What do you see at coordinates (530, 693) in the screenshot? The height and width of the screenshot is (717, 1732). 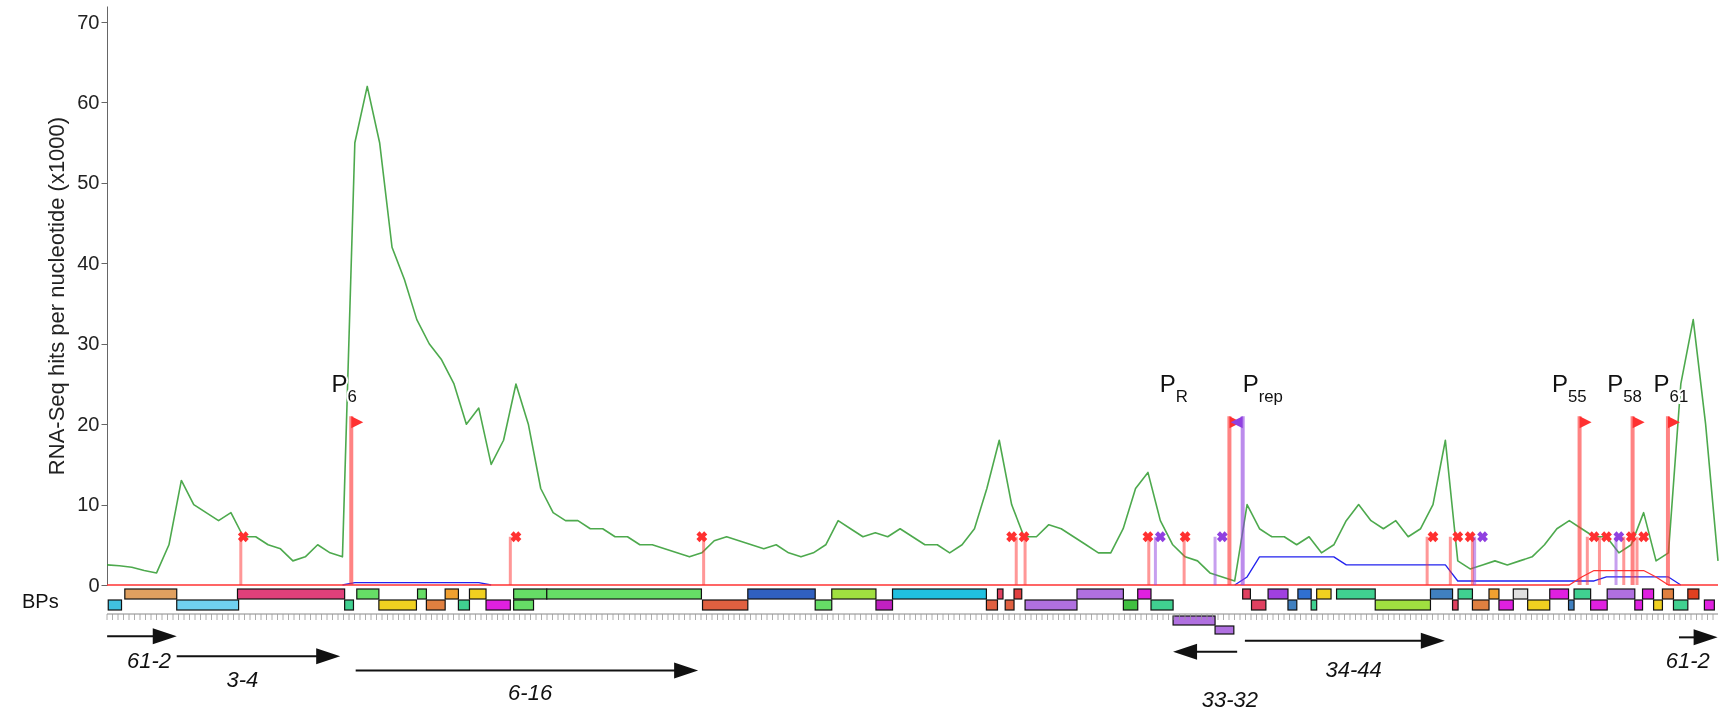 I see `text: 6-16` at bounding box center [530, 693].